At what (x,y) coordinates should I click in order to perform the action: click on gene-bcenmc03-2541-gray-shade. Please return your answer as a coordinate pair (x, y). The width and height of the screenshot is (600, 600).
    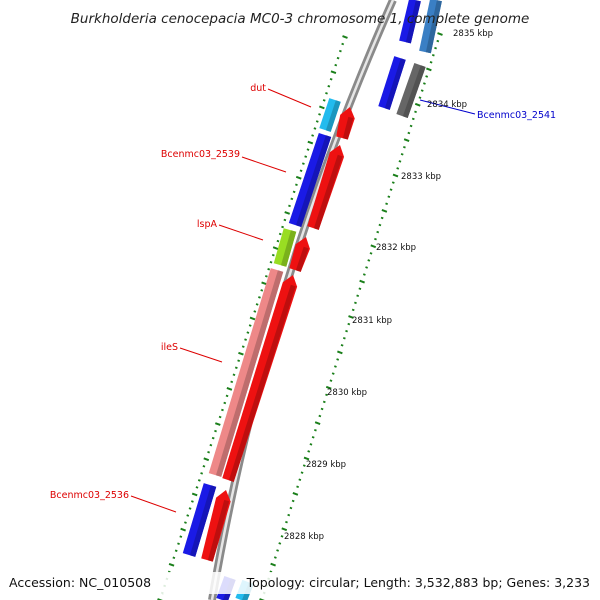
    Looking at the image, I should click on (414, 91).